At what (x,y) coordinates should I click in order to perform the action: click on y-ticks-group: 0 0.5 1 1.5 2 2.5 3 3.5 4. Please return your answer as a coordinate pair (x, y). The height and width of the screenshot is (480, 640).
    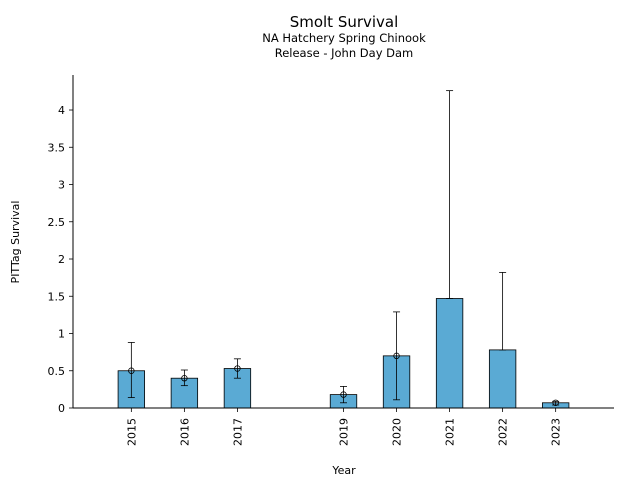
    Looking at the image, I should click on (60, 259).